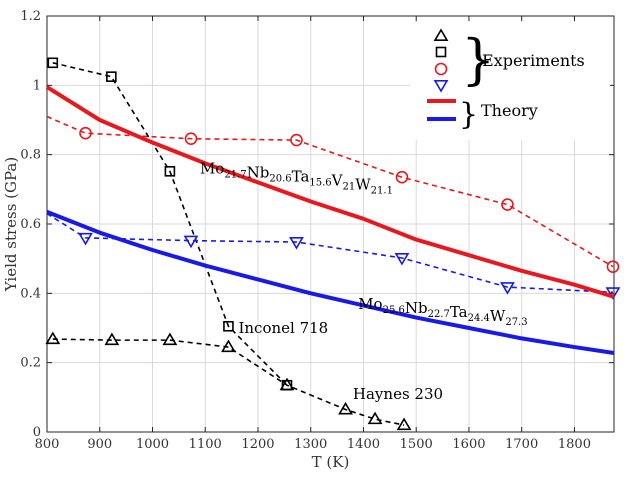 This screenshot has height=482, width=627. What do you see at coordinates (280, 179) in the screenshot?
I see `formula-subscript: 20.6` at bounding box center [280, 179].